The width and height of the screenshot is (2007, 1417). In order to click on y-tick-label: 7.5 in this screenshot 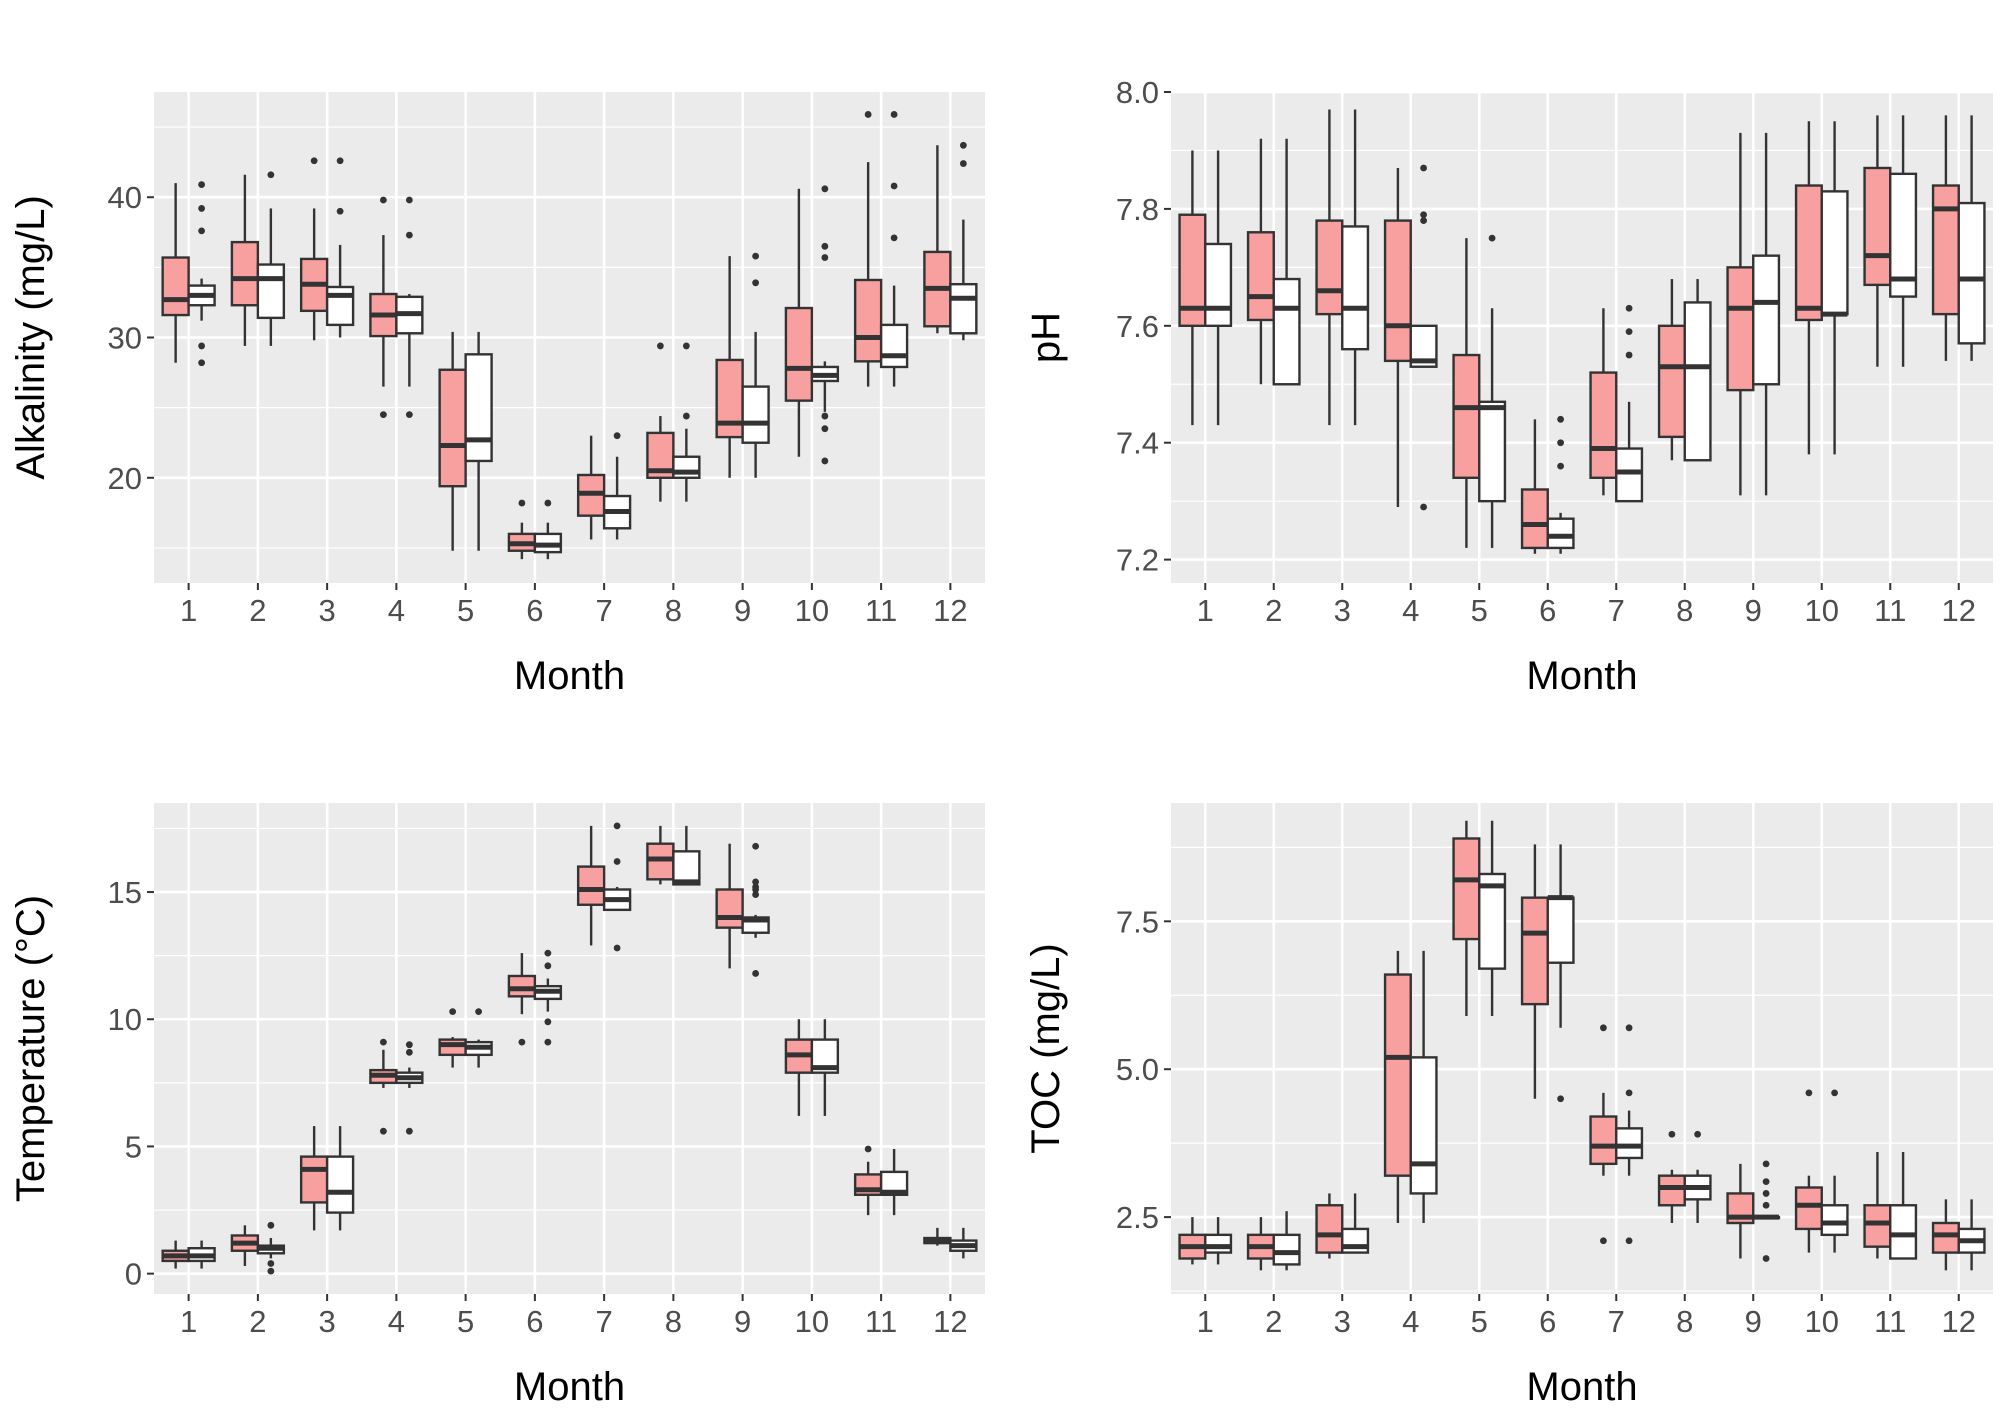, I will do `click(1137, 921)`.